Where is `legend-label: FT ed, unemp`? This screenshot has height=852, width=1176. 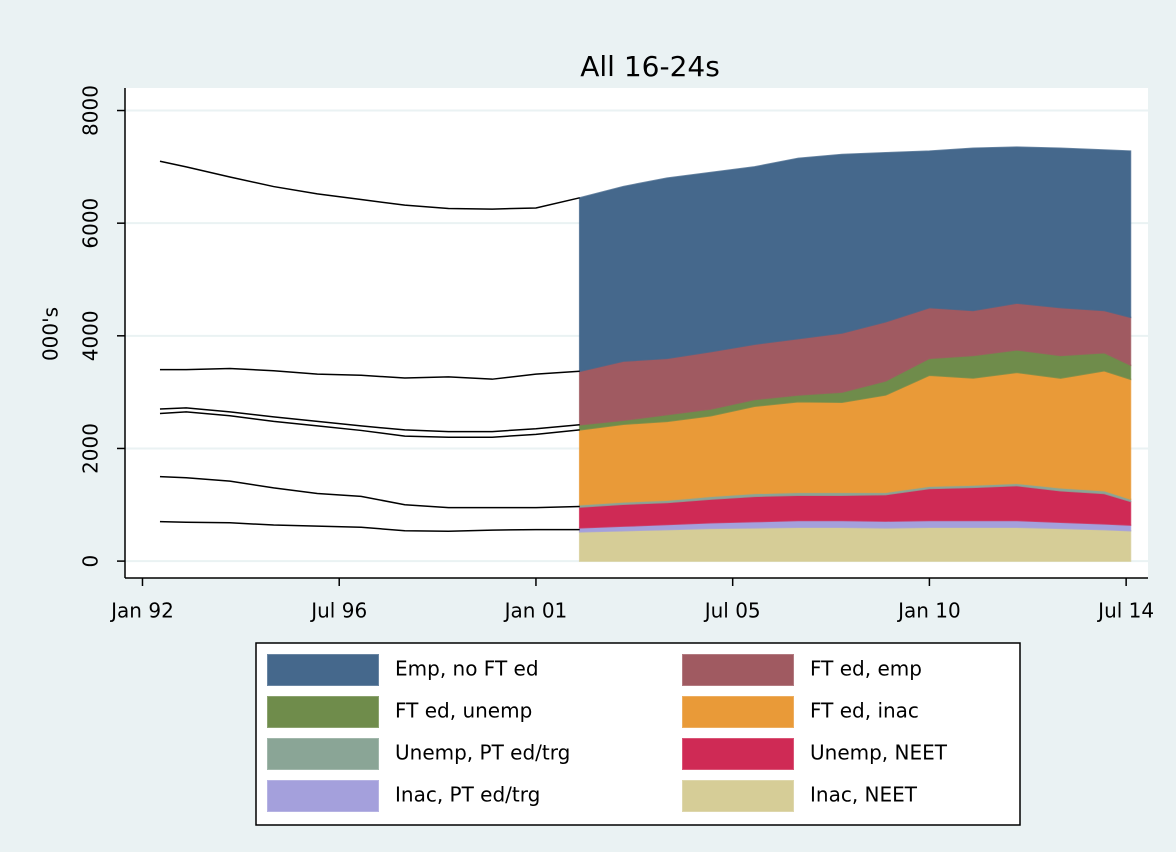 legend-label: FT ed, unemp is located at coordinates (463, 711).